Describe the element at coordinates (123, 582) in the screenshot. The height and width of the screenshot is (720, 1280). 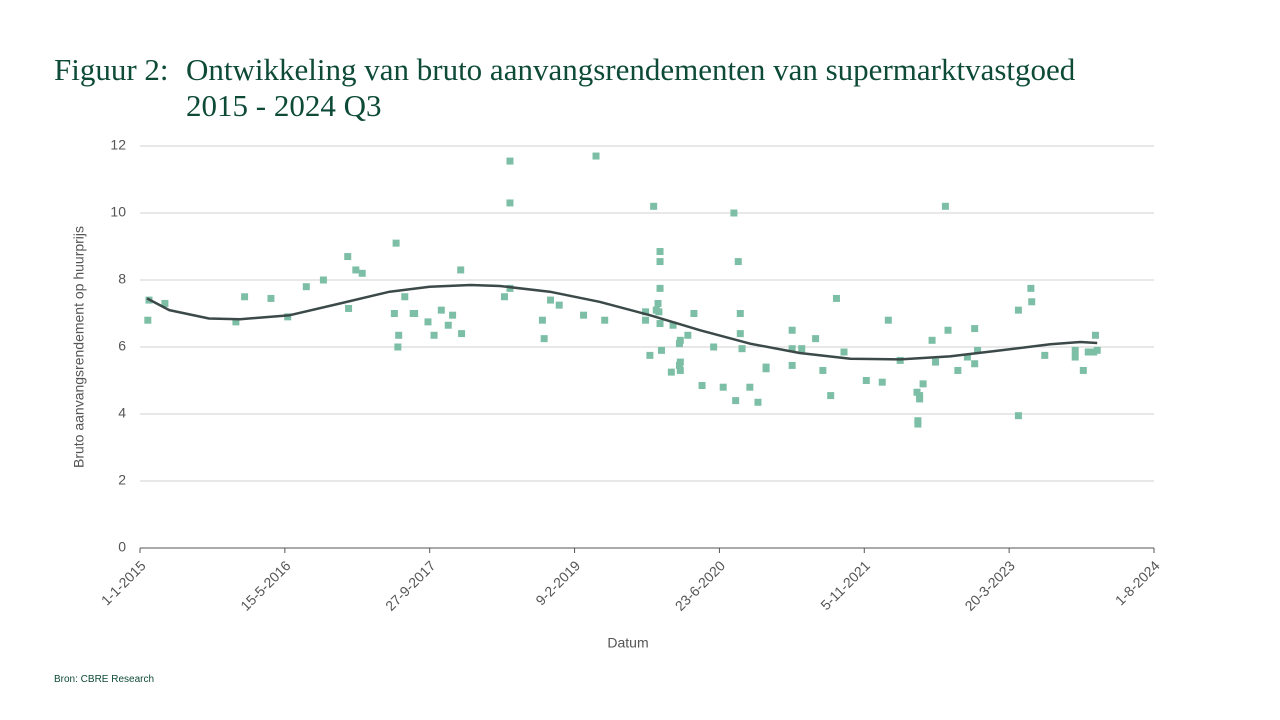
I see `x-tick-label: 1-1-2015` at that location.